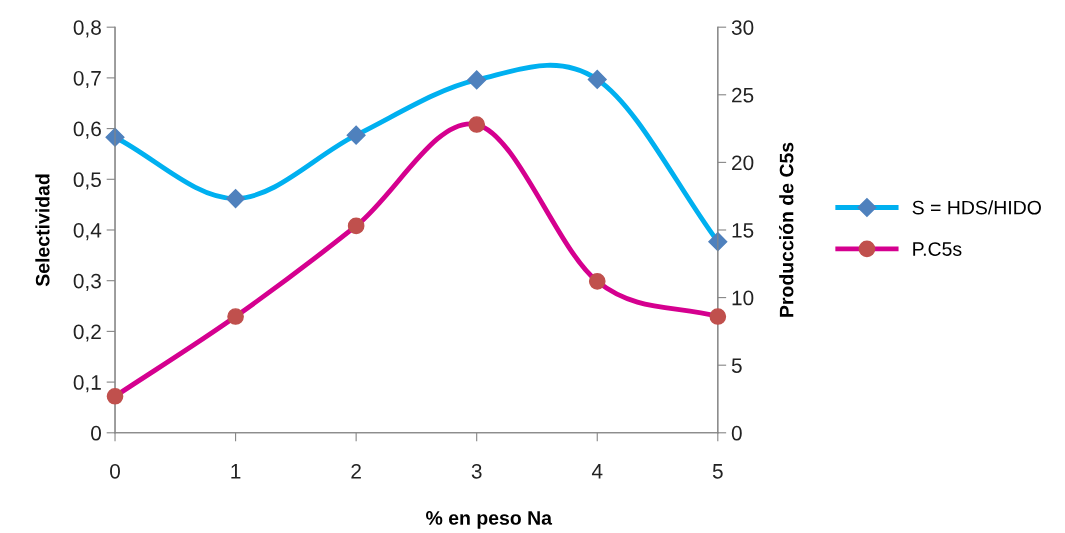  I want to click on x-tick-label: 2, so click(356, 471).